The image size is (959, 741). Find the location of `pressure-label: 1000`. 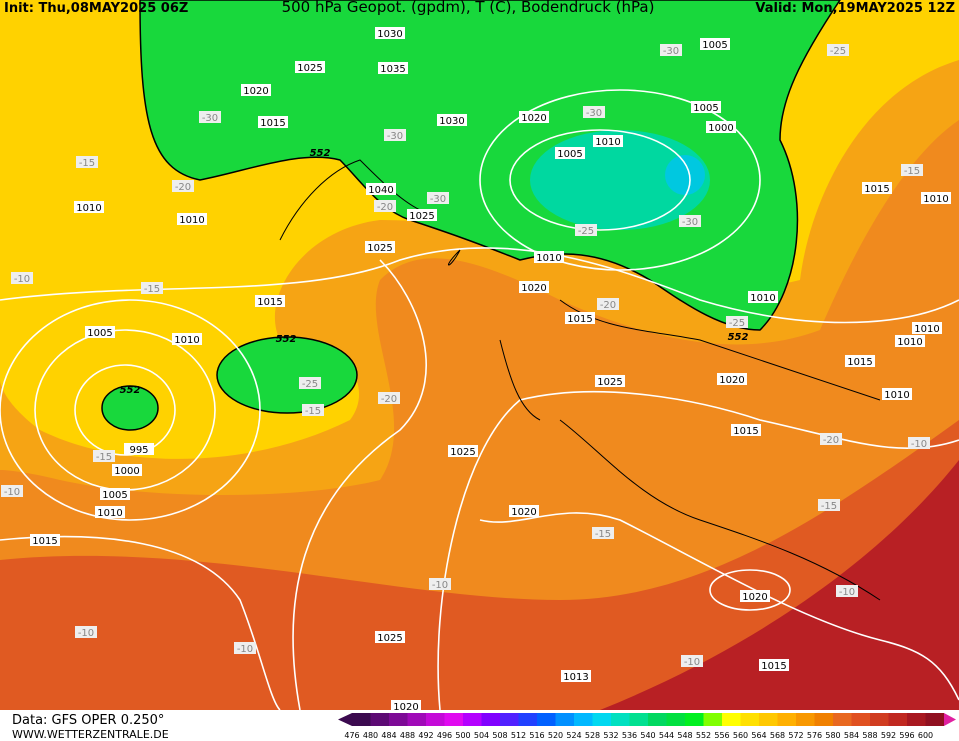

pressure-label: 1000 is located at coordinates (720, 128).